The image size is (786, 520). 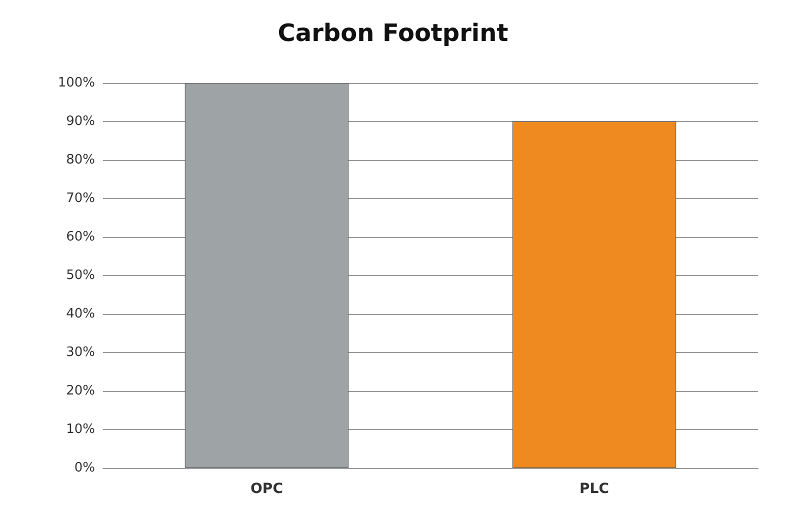 What do you see at coordinates (80, 237) in the screenshot?
I see `y-tick-label: 60%` at bounding box center [80, 237].